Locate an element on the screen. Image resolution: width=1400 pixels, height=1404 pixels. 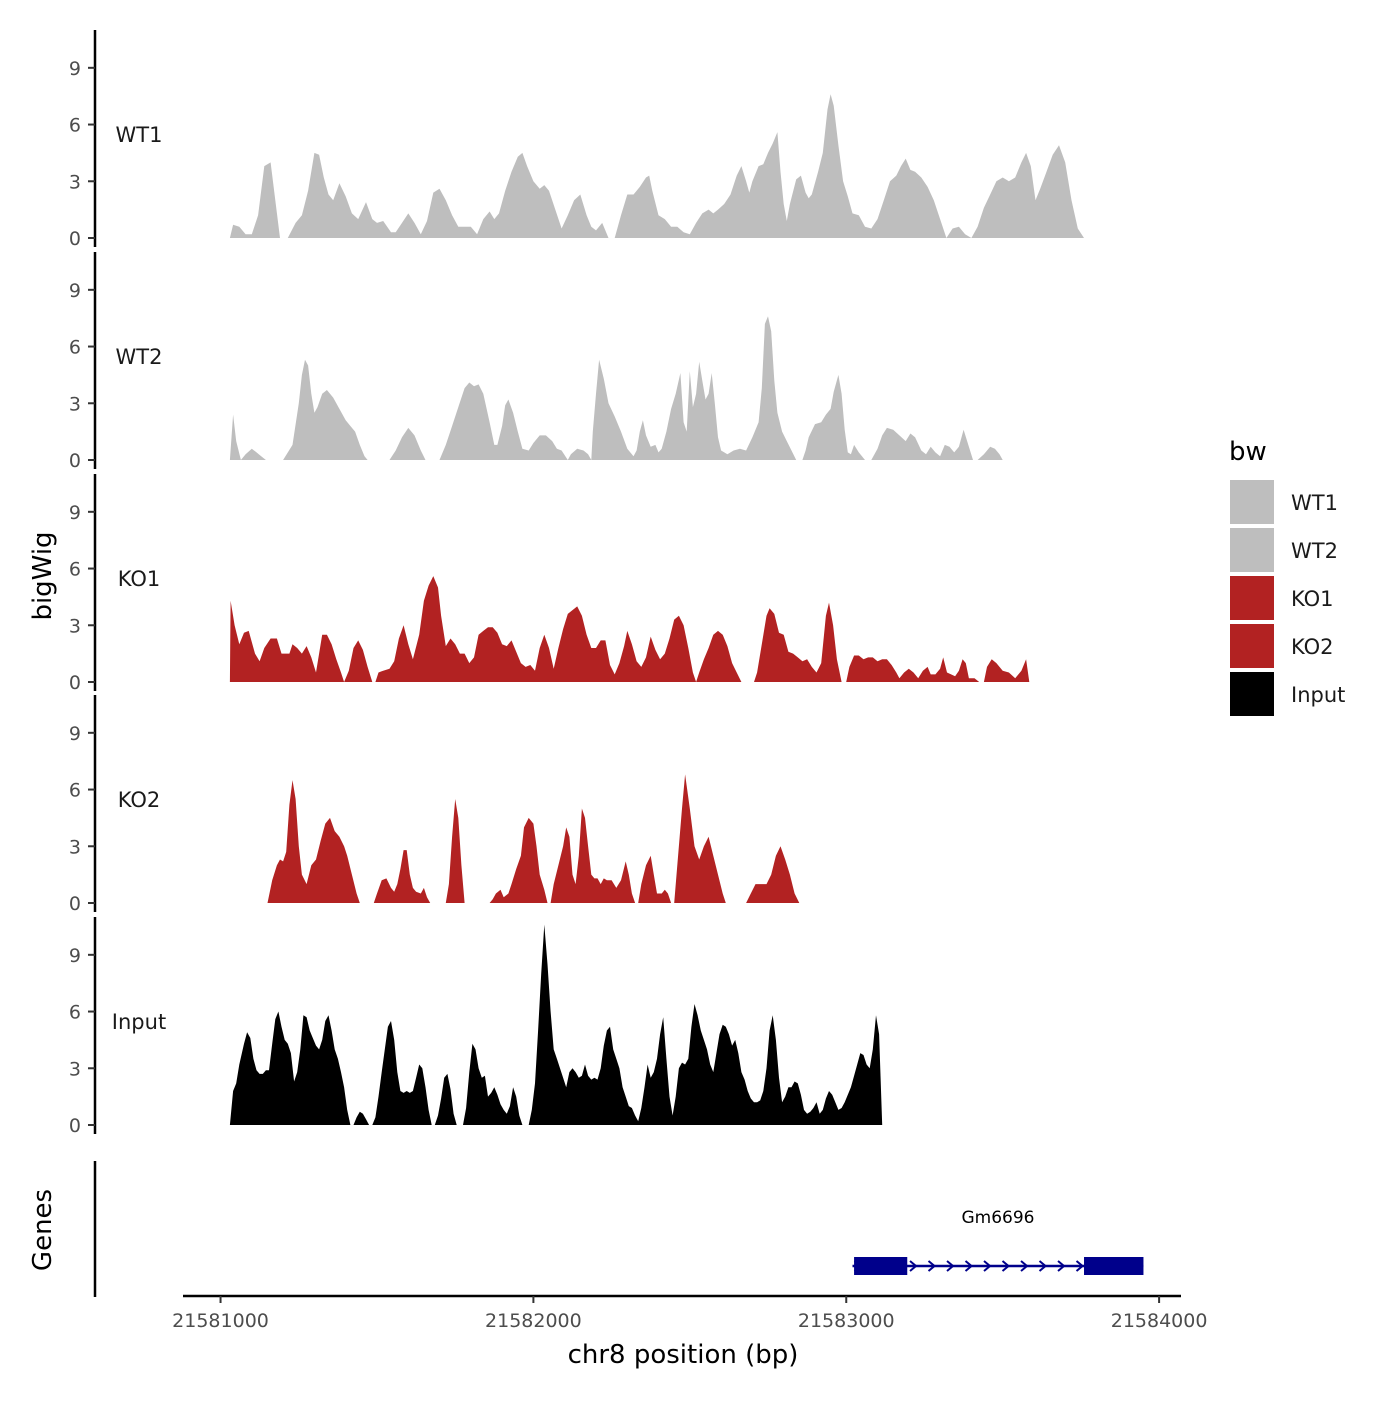
track-panel-input: 0 3 6 9 Input is located at coordinates (476, 1027).